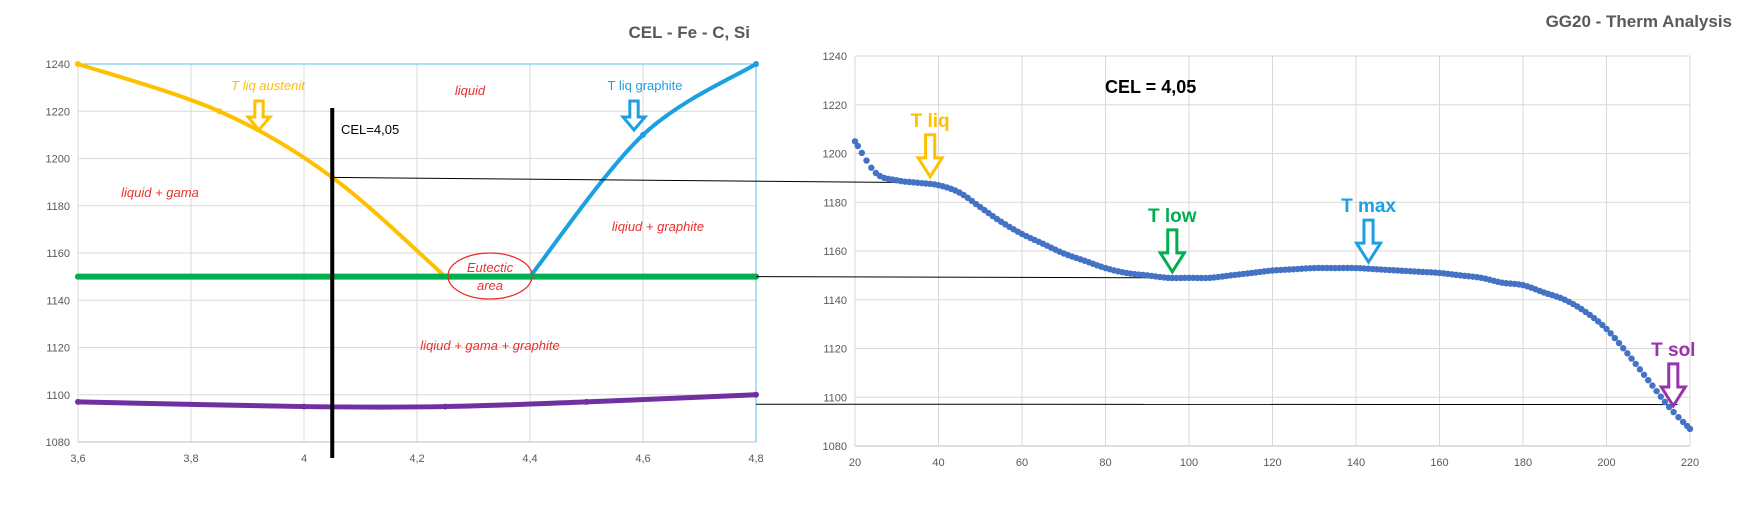 This screenshot has height=528, width=1743. What do you see at coordinates (1606, 463) in the screenshot?
I see `right-x-tick-9: 200` at bounding box center [1606, 463].